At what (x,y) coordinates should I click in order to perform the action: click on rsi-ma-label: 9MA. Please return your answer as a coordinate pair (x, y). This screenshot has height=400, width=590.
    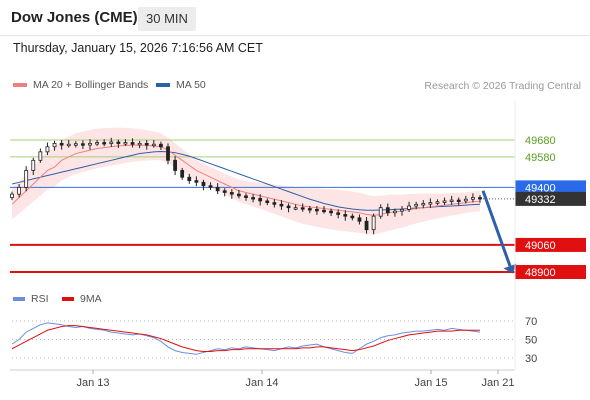
    Looking at the image, I should click on (91, 299).